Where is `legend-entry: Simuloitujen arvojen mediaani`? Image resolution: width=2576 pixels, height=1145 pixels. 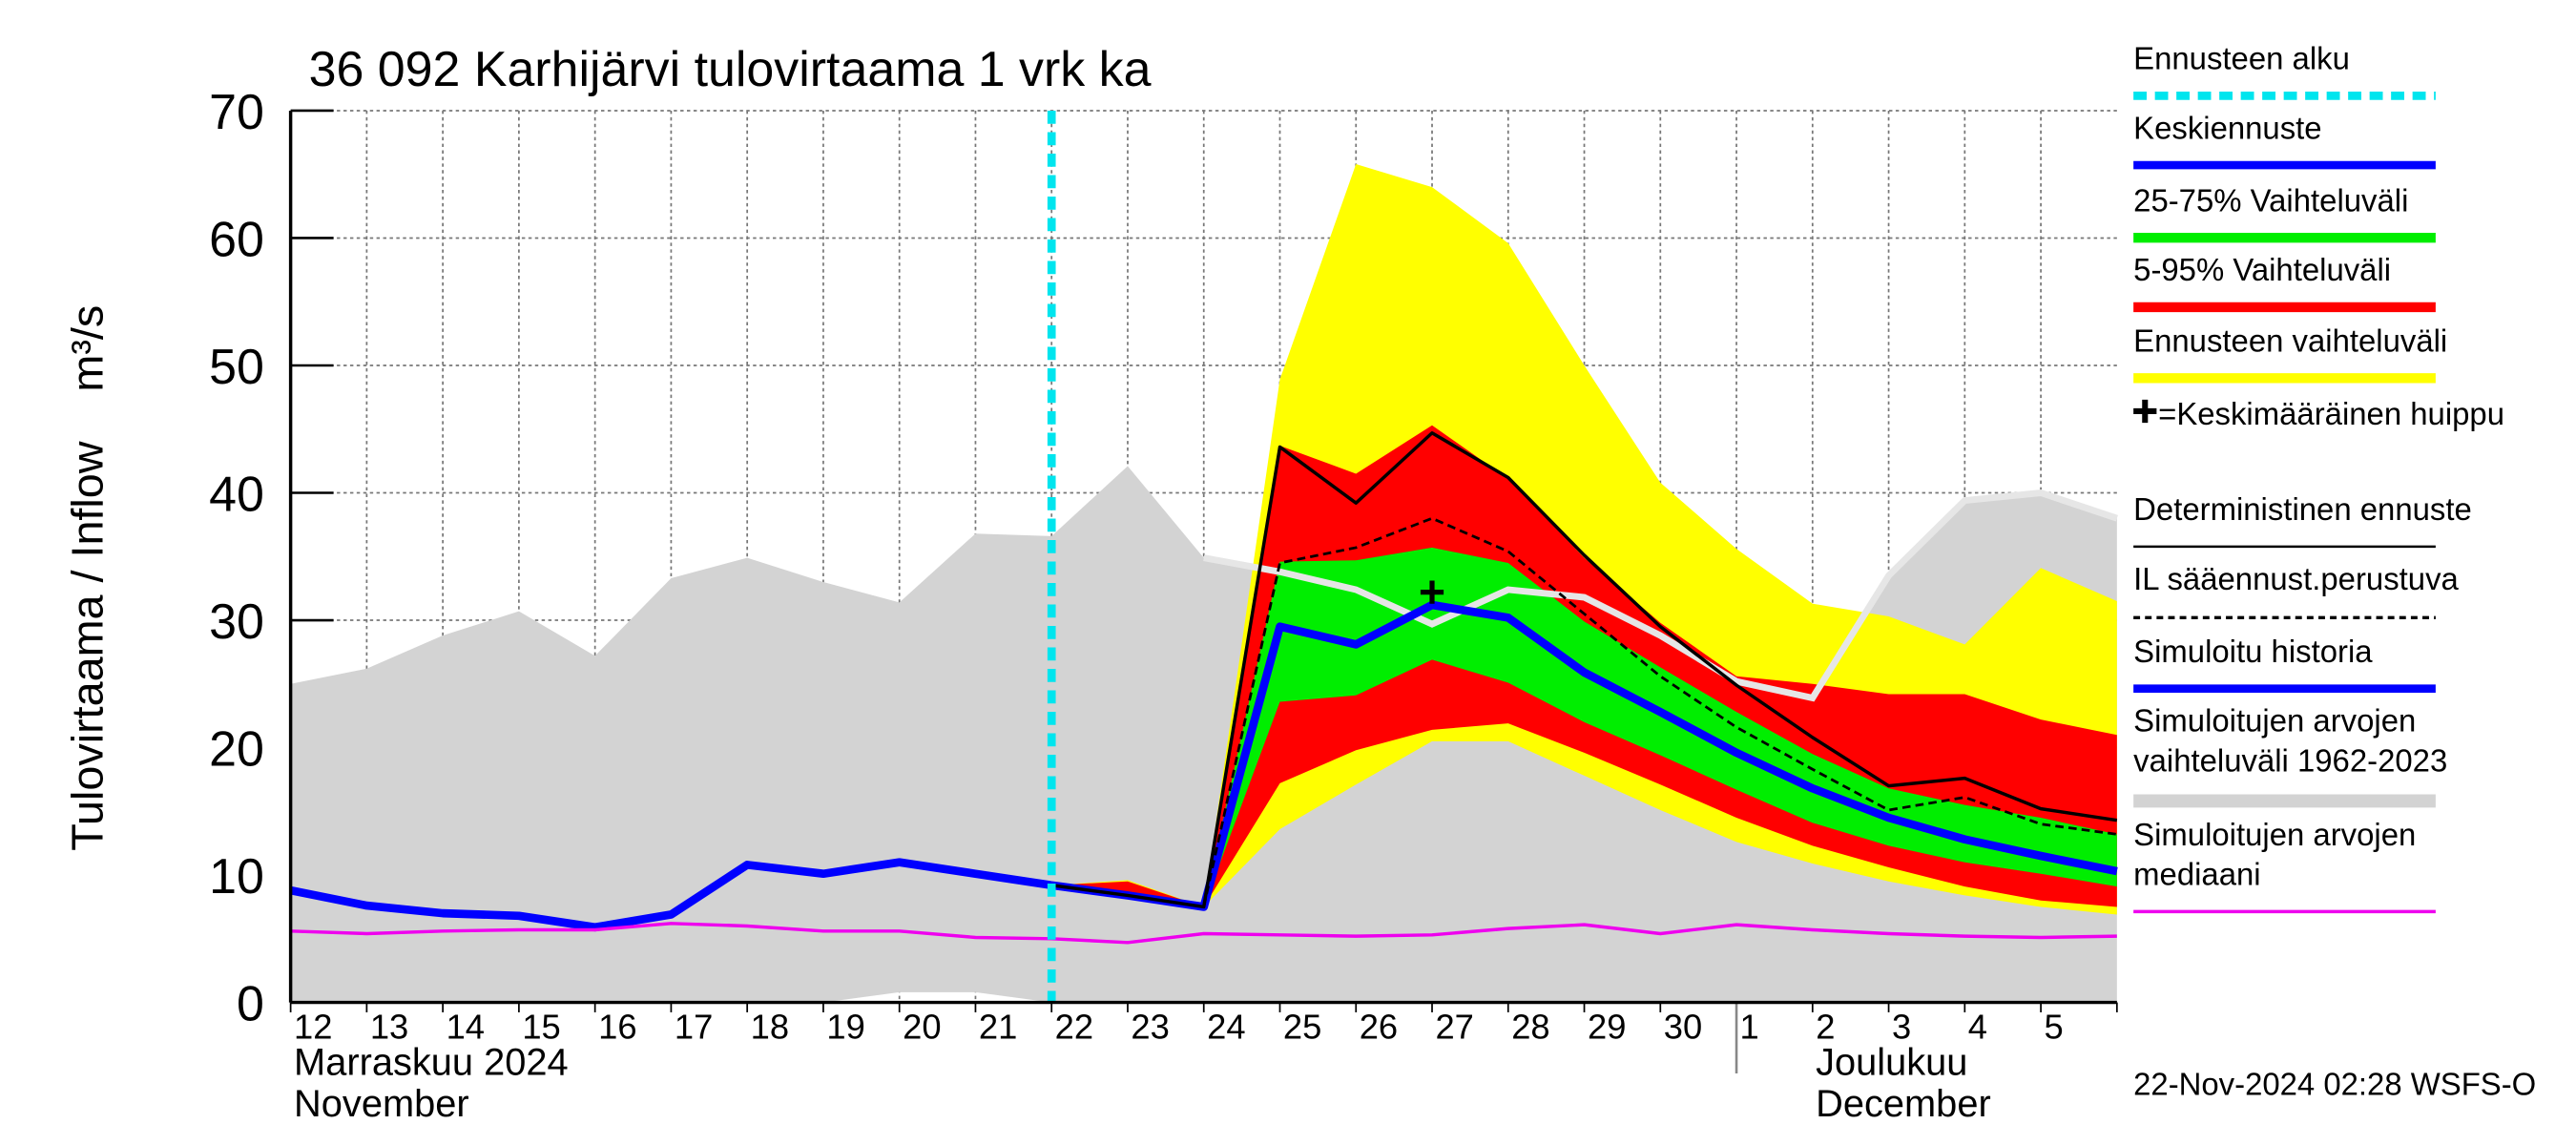 legend-entry: Simuloitujen arvojen mediaani is located at coordinates (2275, 856).